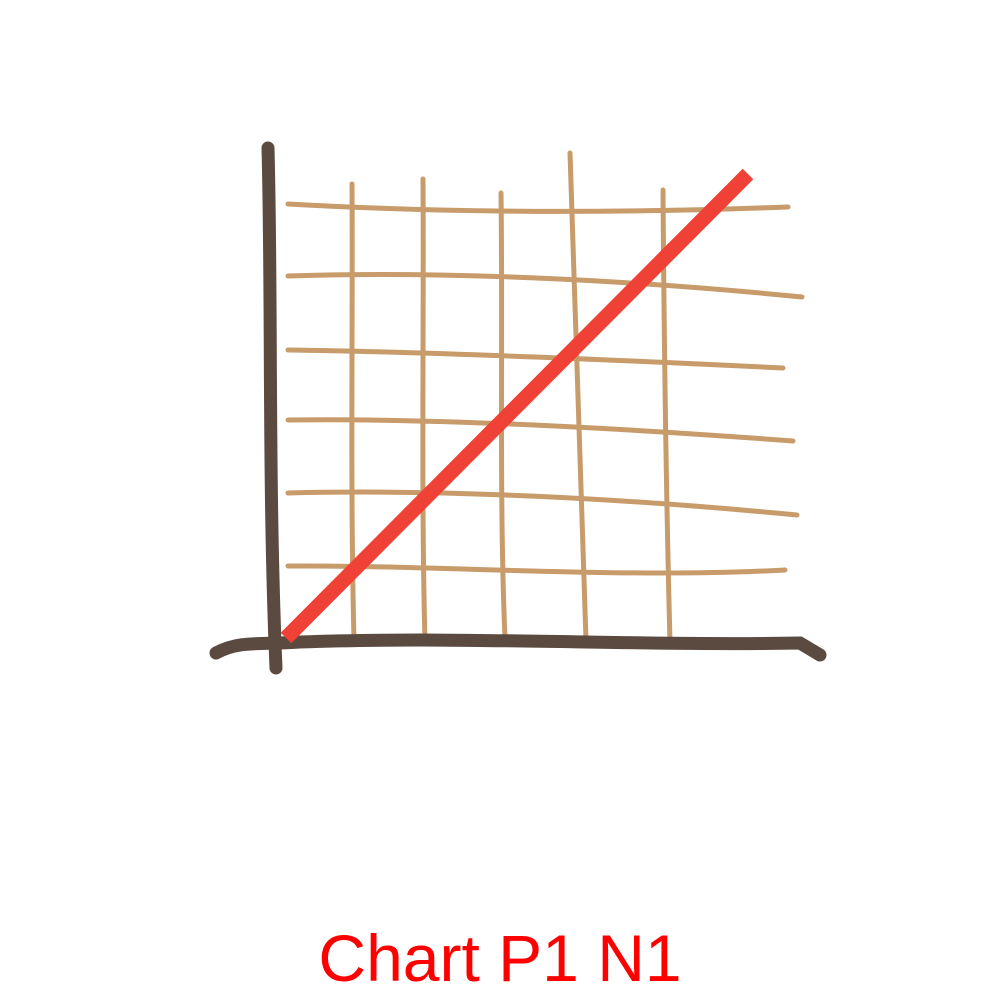 The width and height of the screenshot is (1000, 1000). I want to click on chart-caption: Chart P1 N1, so click(500, 958).